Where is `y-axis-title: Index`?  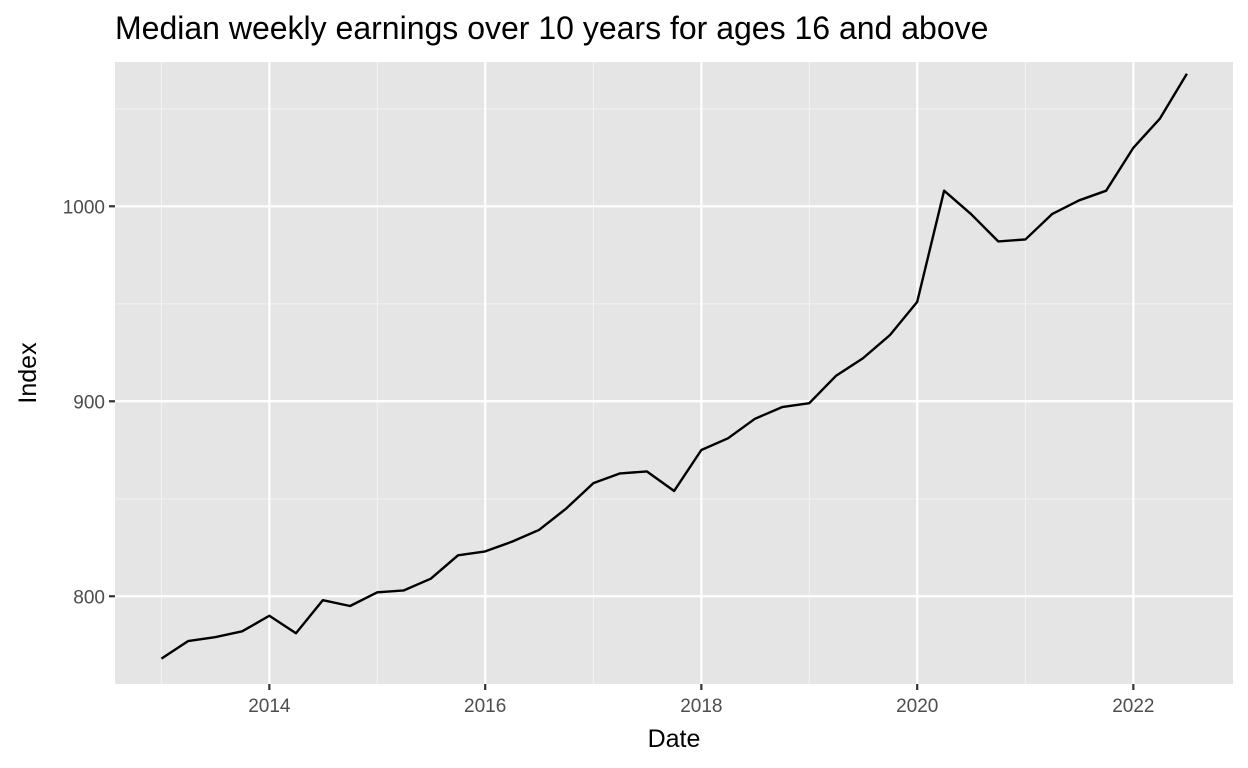
y-axis-title: Index is located at coordinates (28, 373).